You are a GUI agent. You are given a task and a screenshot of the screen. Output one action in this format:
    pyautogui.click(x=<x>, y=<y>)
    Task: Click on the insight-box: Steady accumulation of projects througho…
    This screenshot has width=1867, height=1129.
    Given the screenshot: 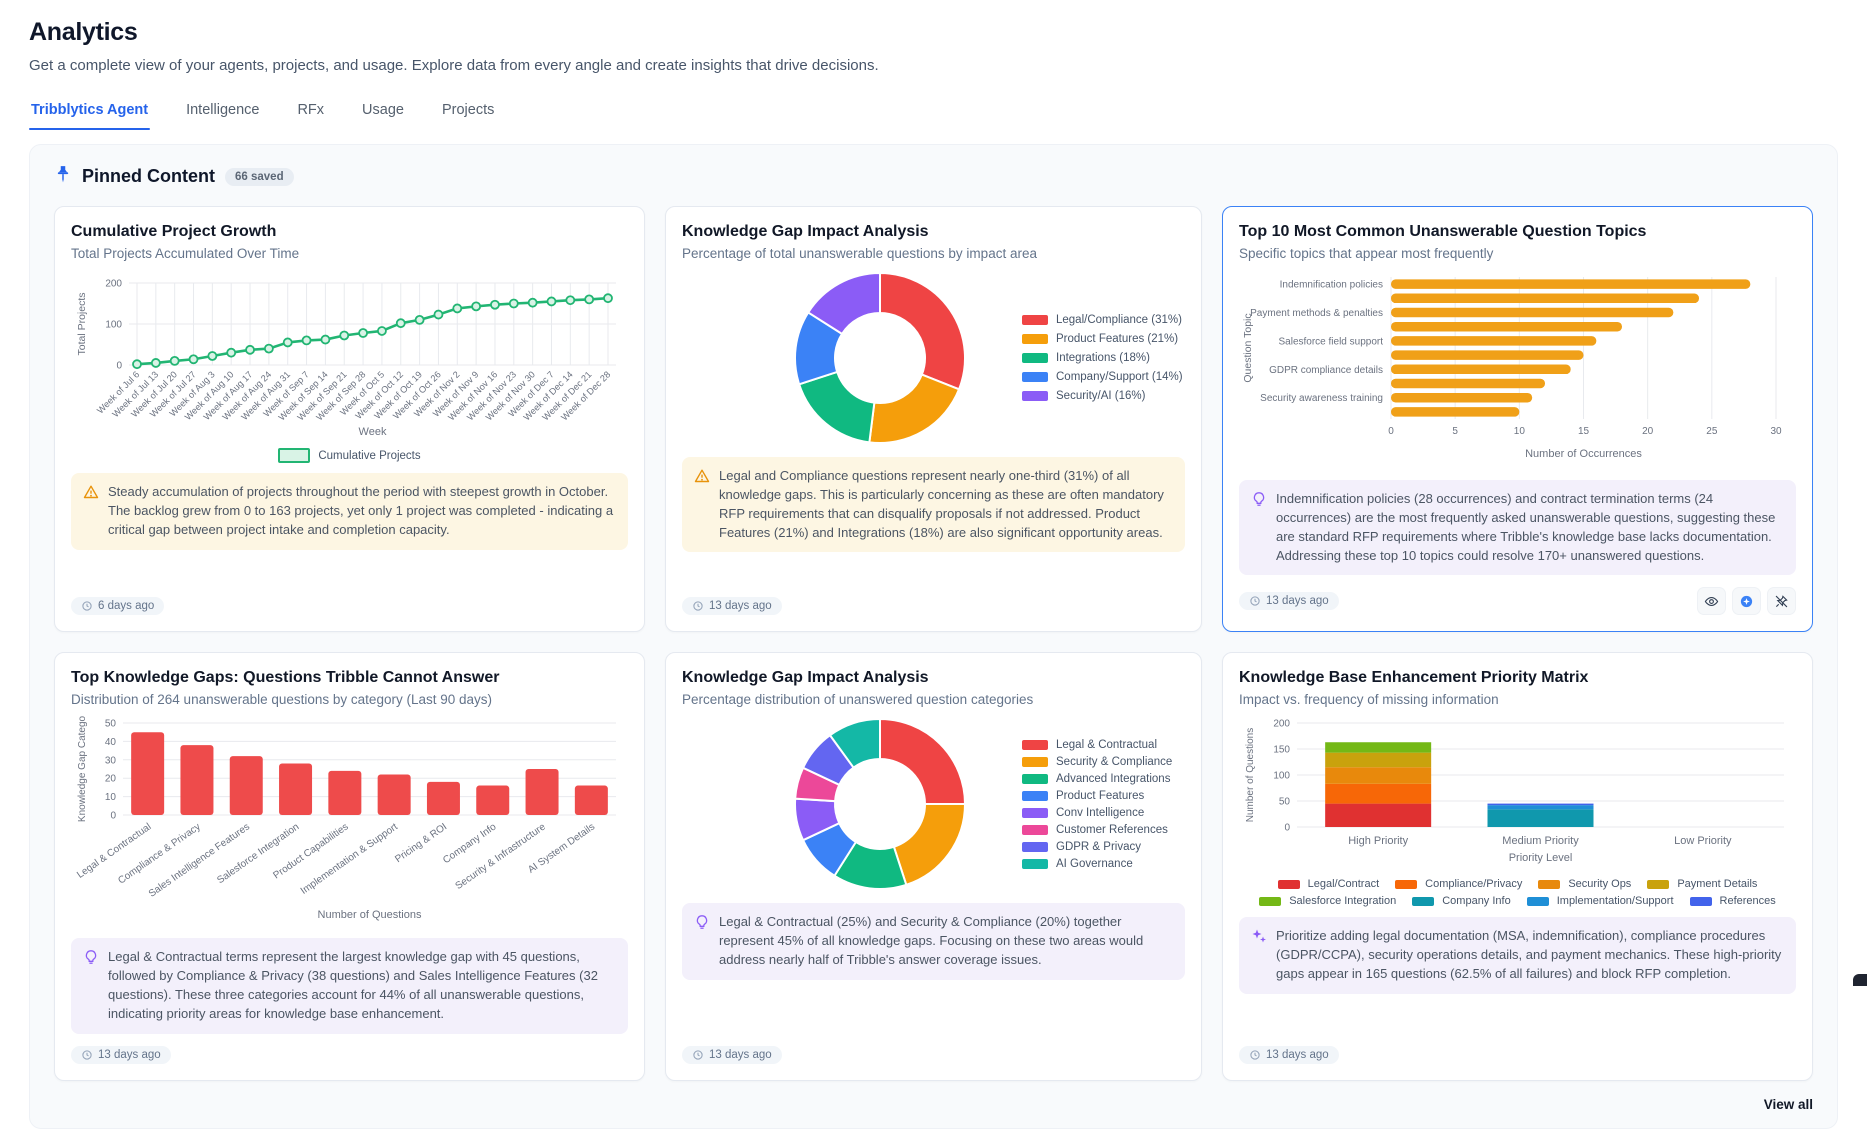 What is the action you would take?
    pyautogui.click(x=349, y=511)
    